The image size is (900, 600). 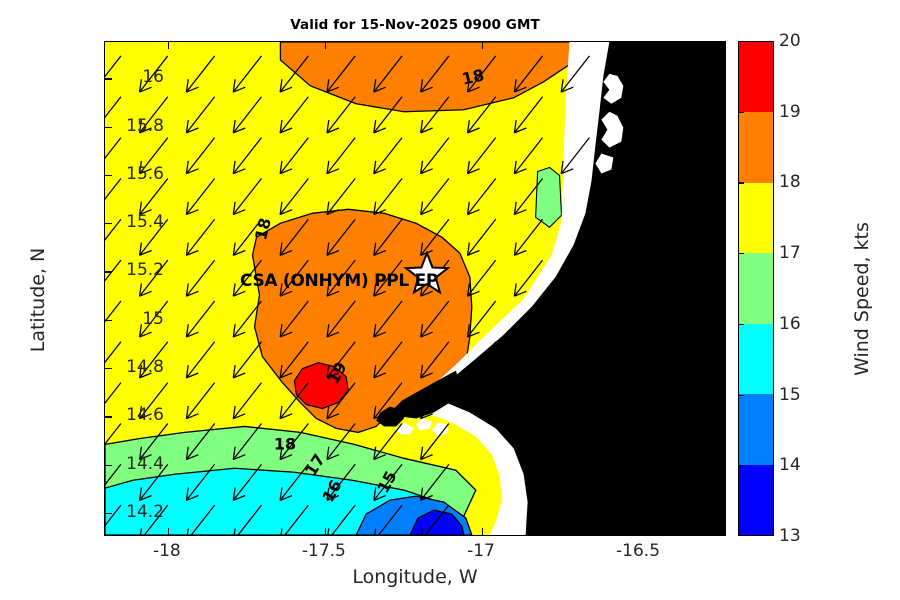 What do you see at coordinates (862, 299) in the screenshot?
I see `colorbar-title: Wind Speed, kts` at bounding box center [862, 299].